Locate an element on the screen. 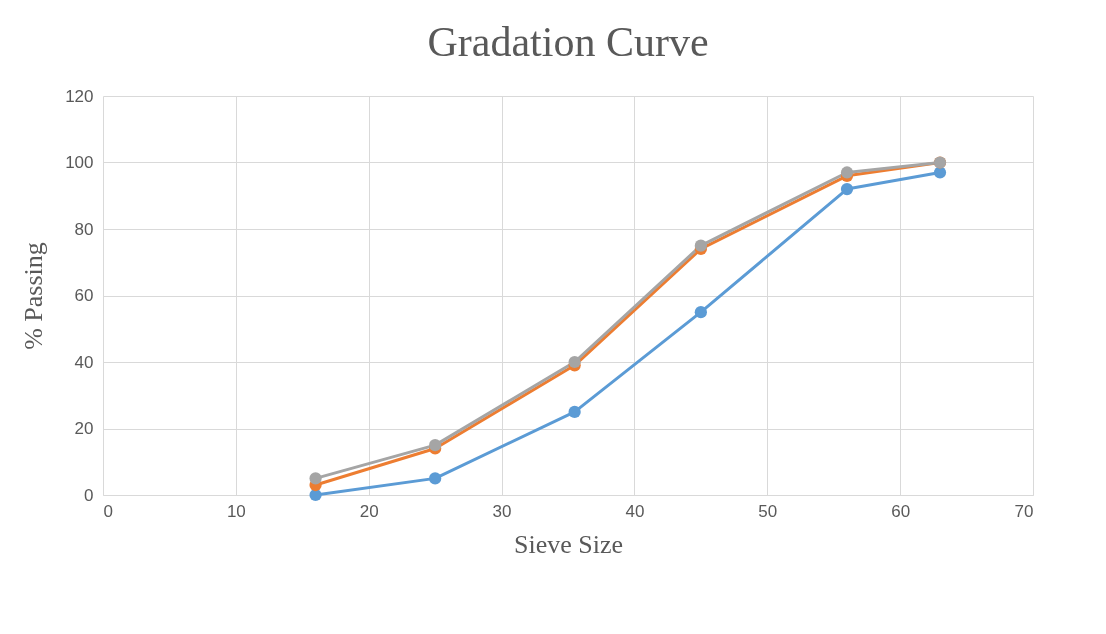  x-tick-label: 40 is located at coordinates (635, 511).